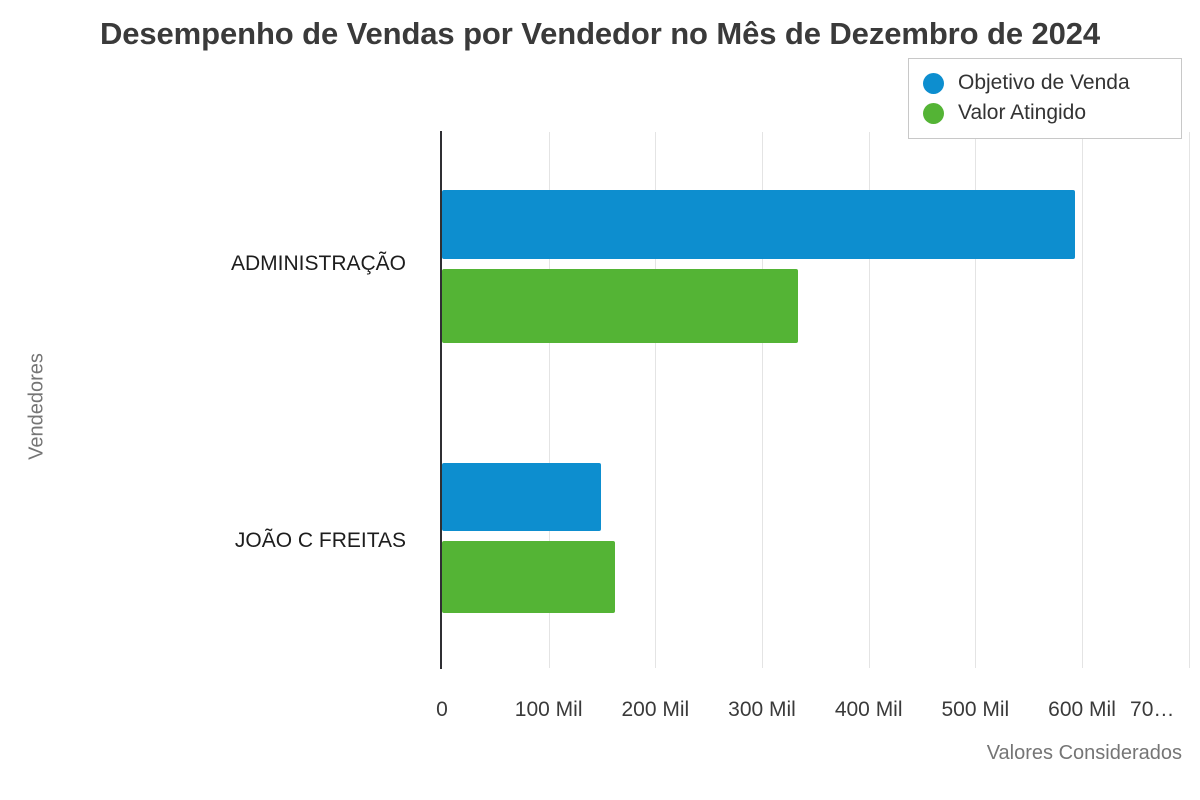 The height and width of the screenshot is (800, 1200). Describe the element at coordinates (36, 406) in the screenshot. I see `y-axis-title: Vendedores` at that location.